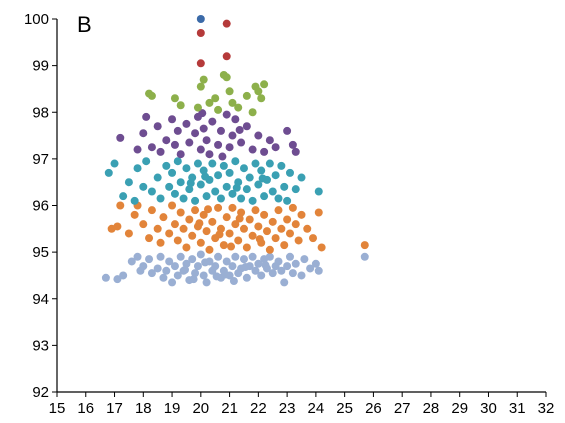 The height and width of the screenshot is (423, 565). Describe the element at coordinates (40, 112) in the screenshot. I see `y-tick-label: 98` at that location.